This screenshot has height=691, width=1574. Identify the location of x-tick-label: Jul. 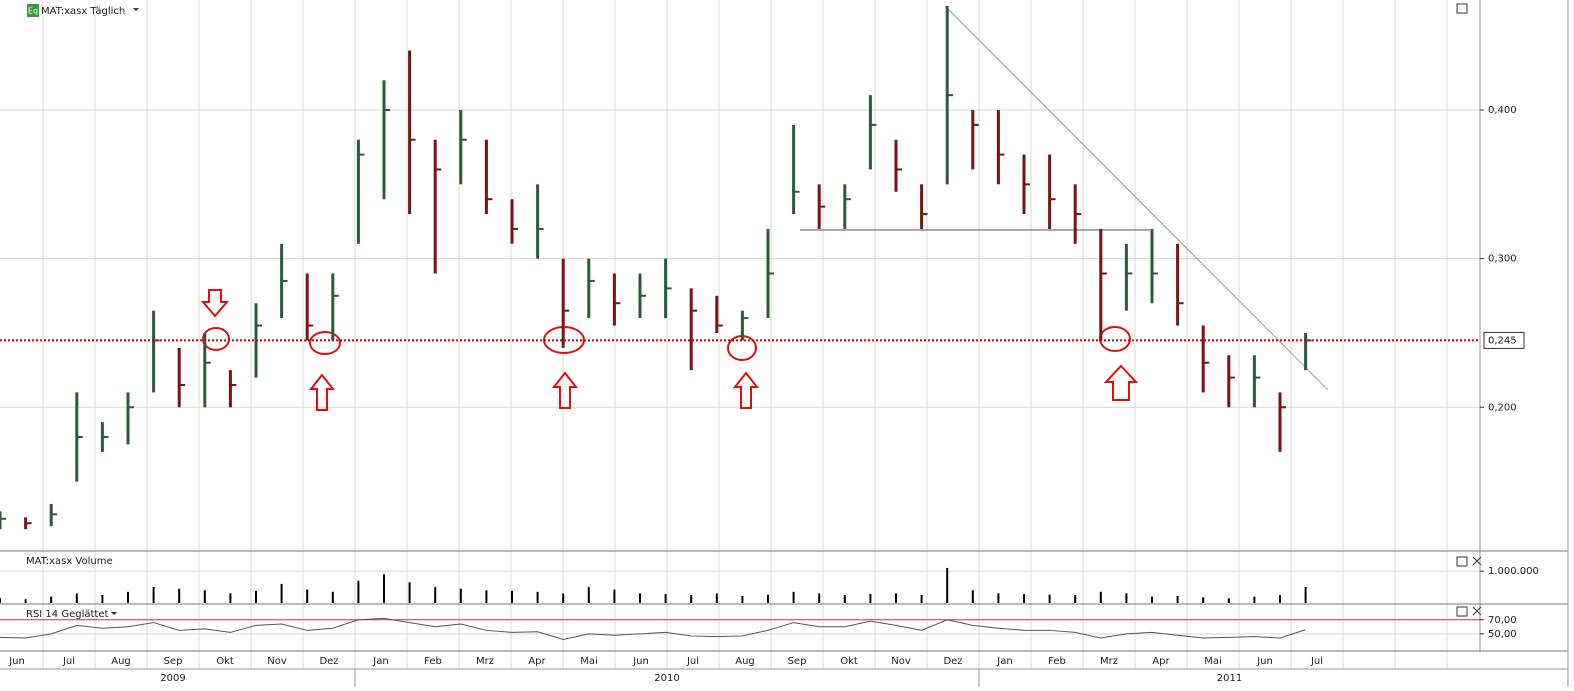
(692, 661).